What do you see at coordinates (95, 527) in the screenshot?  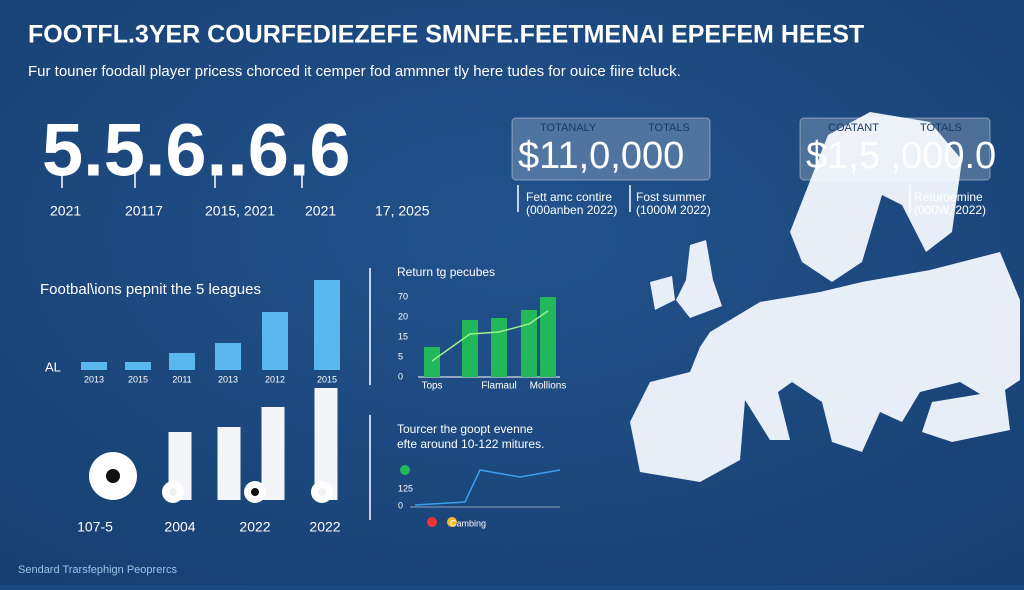 I see `x-tick-label: 107-5` at bounding box center [95, 527].